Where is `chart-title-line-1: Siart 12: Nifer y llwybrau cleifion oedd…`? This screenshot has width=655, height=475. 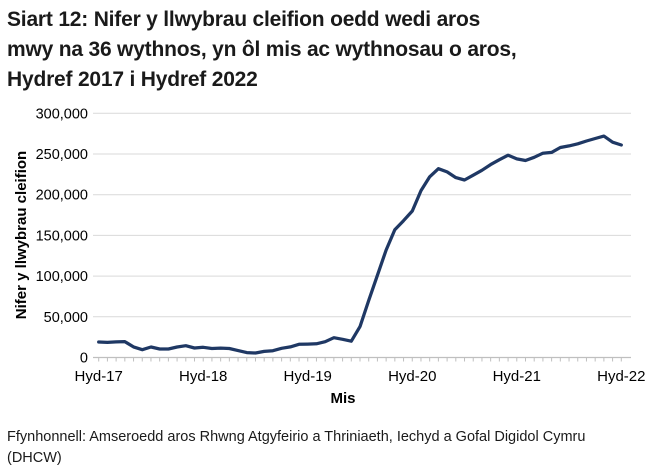
chart-title-line-1: Siart 12: Nifer y llwybrau cleifion oedd… is located at coordinates (244, 19).